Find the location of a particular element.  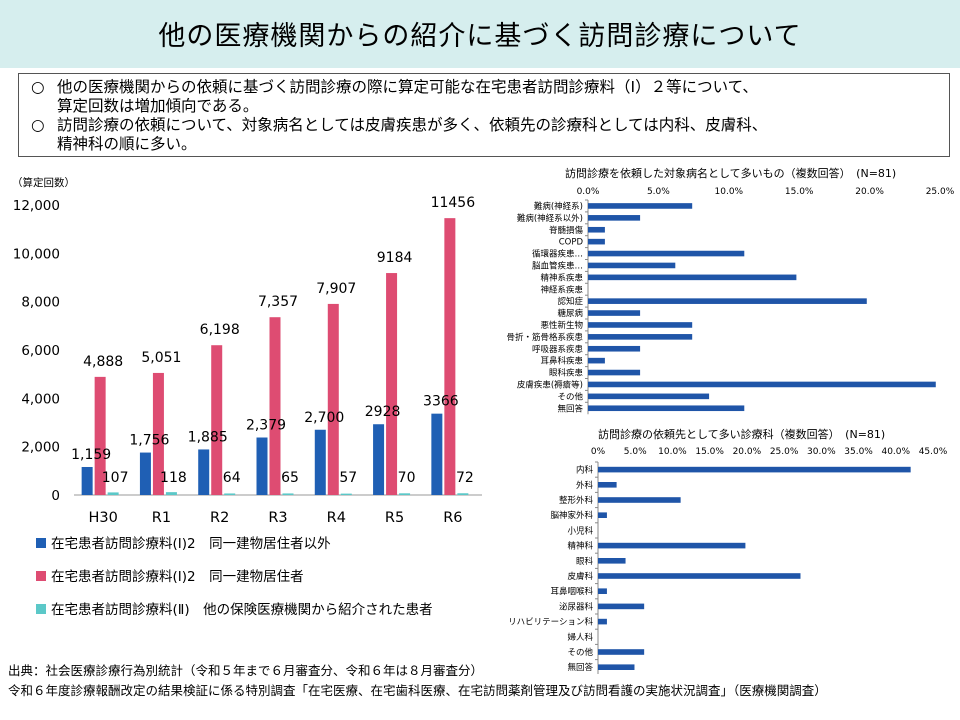

x-tick-label: R2 is located at coordinates (219, 518).